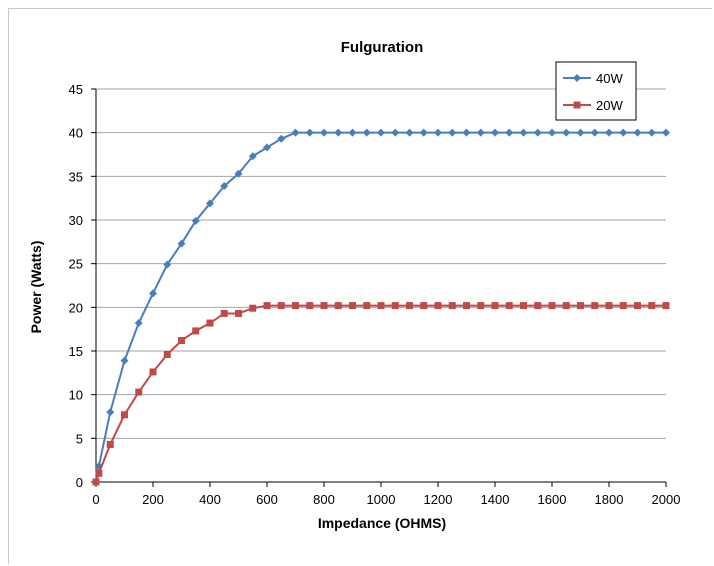 The width and height of the screenshot is (714, 566). Describe the element at coordinates (495, 499) in the screenshot. I see `x-tick-label: 1400` at that location.